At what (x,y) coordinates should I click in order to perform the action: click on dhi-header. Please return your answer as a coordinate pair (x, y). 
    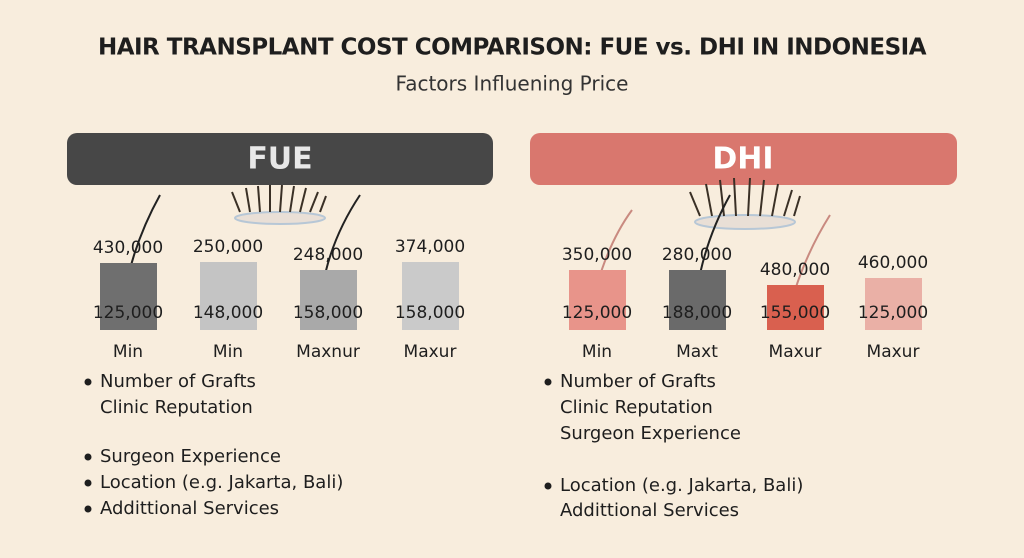
    Looking at the image, I should click on (743, 159).